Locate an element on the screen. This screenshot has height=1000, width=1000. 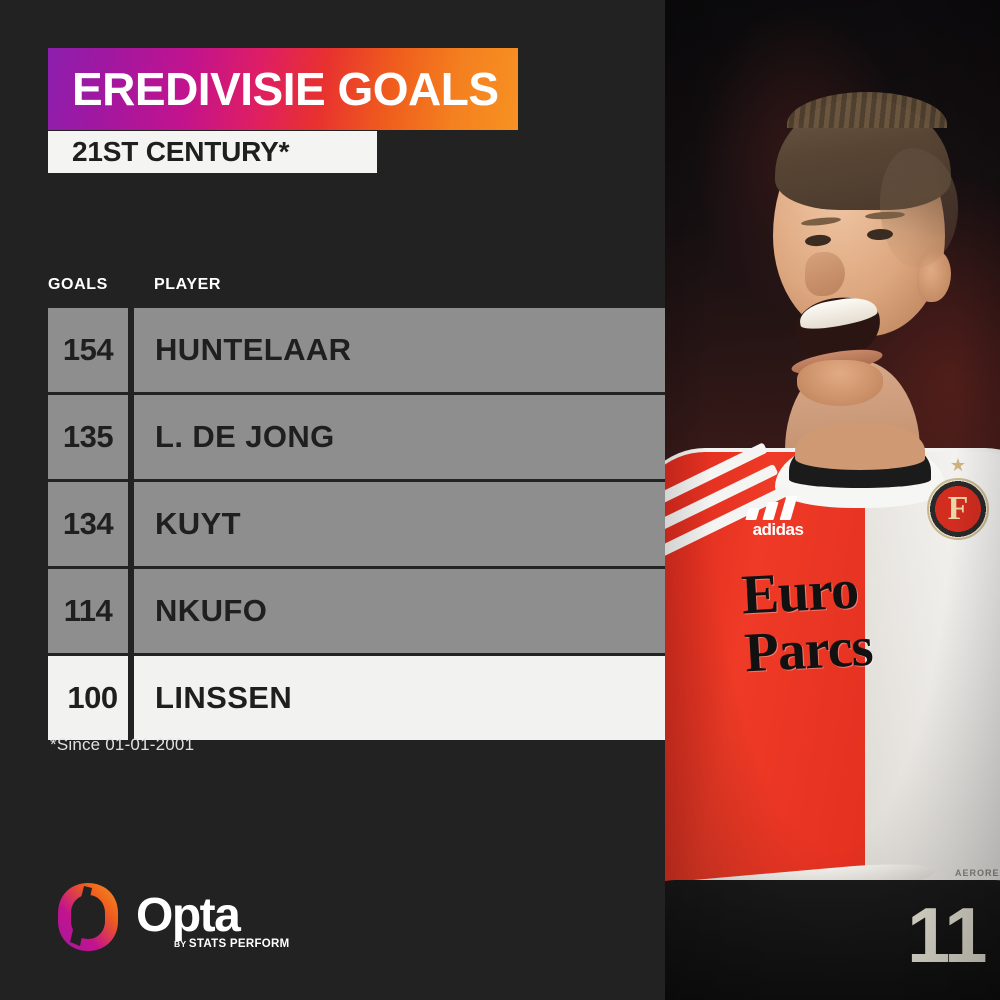
player-name: HUNTELAAR is located at coordinates (253, 349).